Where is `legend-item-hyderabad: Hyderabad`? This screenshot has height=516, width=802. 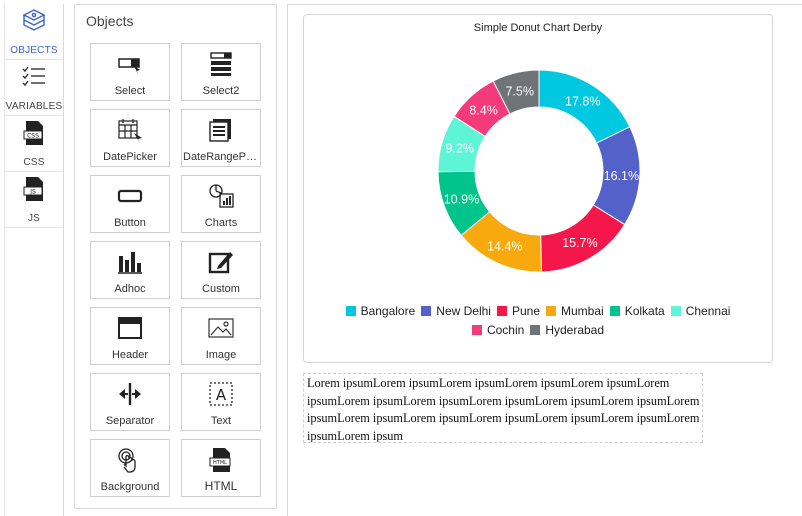 legend-item-hyderabad: Hyderabad is located at coordinates (567, 330).